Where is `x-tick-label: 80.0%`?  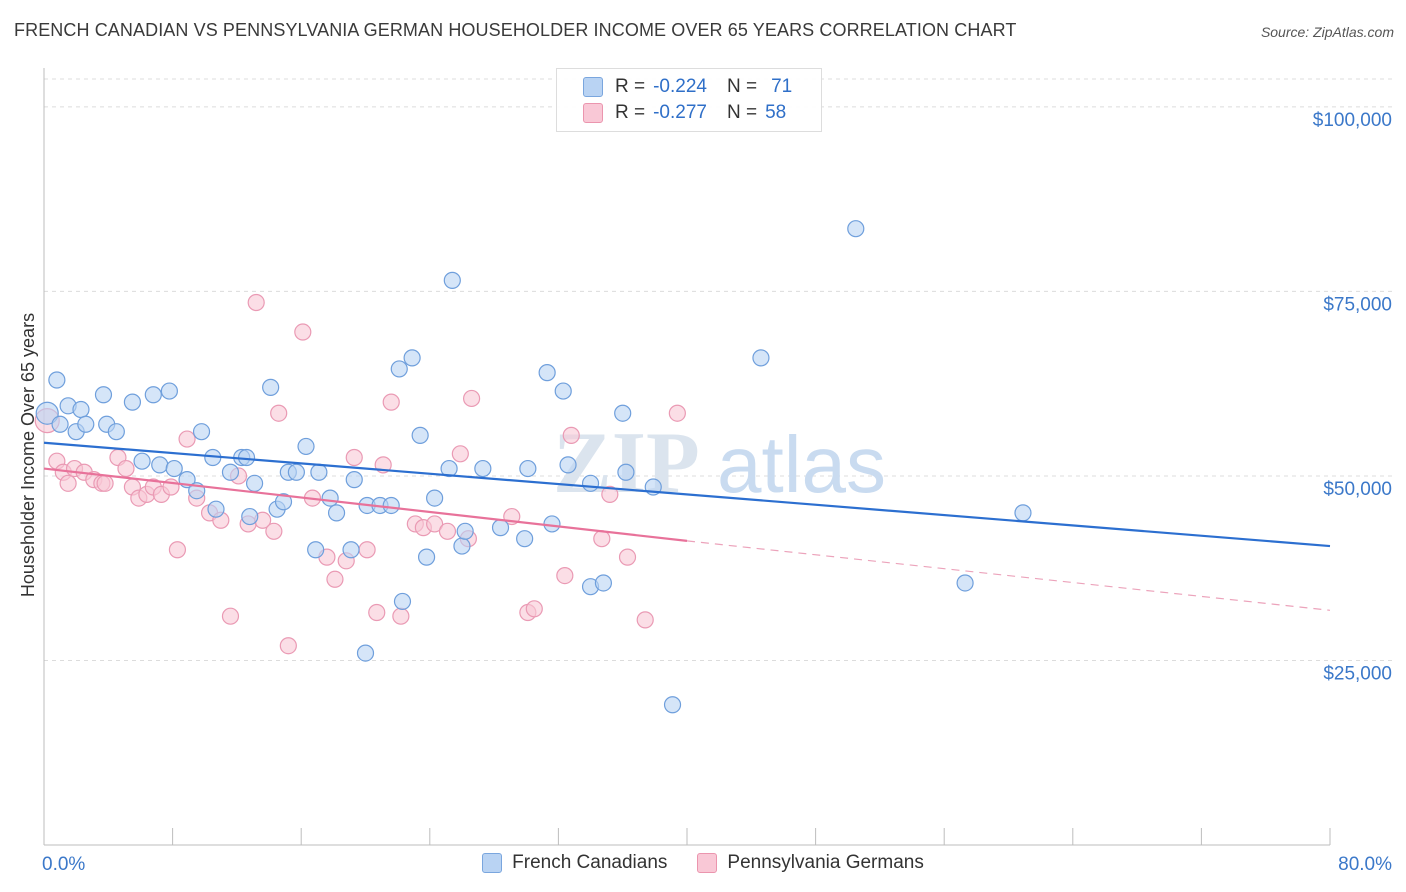 x-tick-label: 80.0% is located at coordinates (1365, 864).